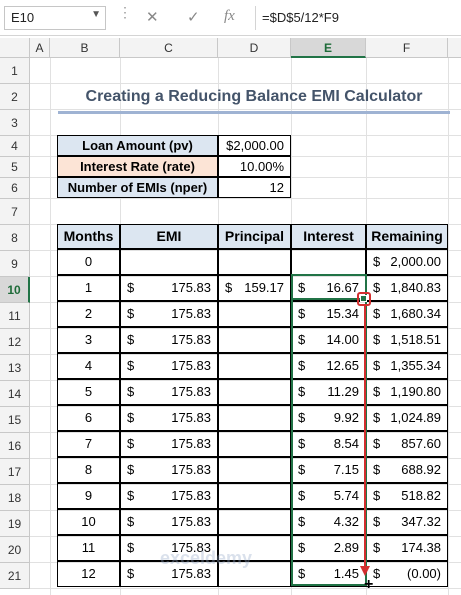 The height and width of the screenshot is (595, 461). Describe the element at coordinates (254, 187) in the screenshot. I see `nper-value: 12` at that location.